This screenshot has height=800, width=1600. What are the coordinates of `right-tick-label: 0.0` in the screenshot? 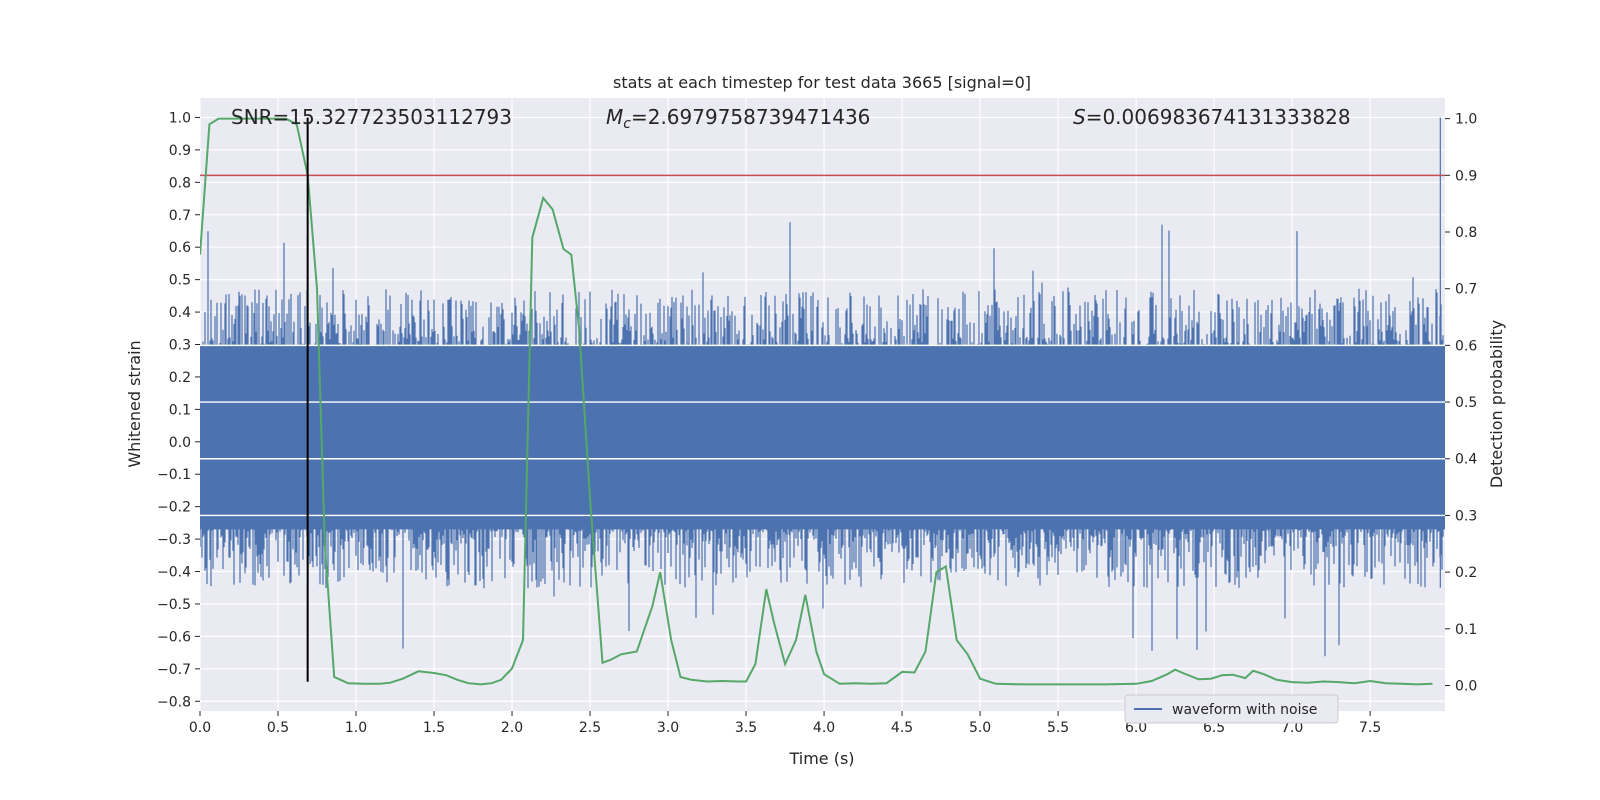 It's located at (1466, 686).